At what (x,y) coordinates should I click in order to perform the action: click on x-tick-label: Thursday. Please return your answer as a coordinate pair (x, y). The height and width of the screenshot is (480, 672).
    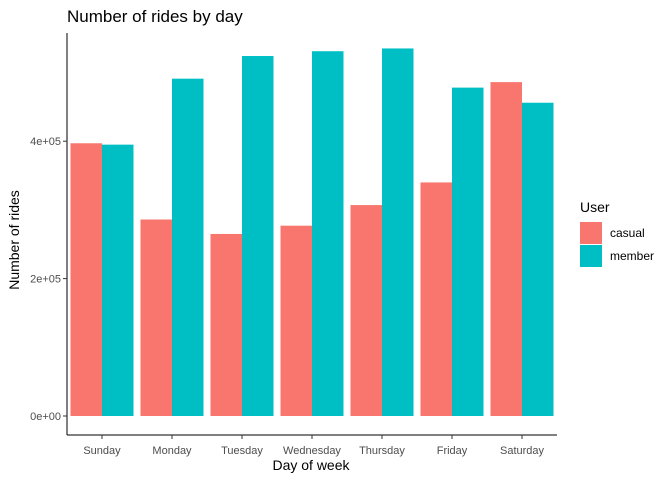
    Looking at the image, I should click on (382, 451).